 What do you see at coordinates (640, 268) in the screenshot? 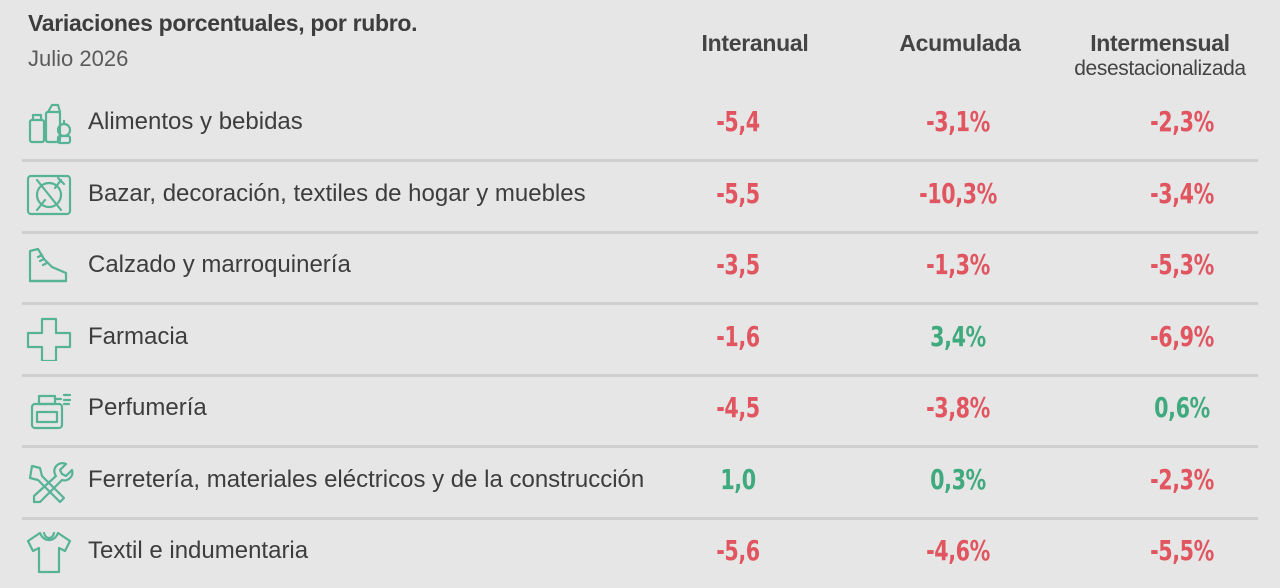
I see `table-row: Calzado y marroquinería -3,5 -1,3% -5,3%` at bounding box center [640, 268].